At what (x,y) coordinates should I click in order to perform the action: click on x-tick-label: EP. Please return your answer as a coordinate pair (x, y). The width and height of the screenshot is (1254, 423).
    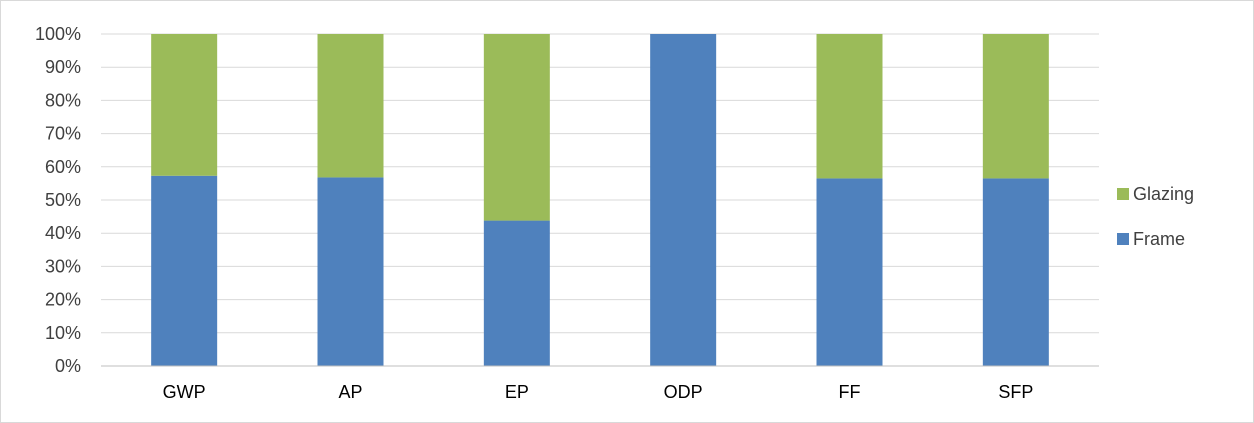
    Looking at the image, I should click on (517, 392).